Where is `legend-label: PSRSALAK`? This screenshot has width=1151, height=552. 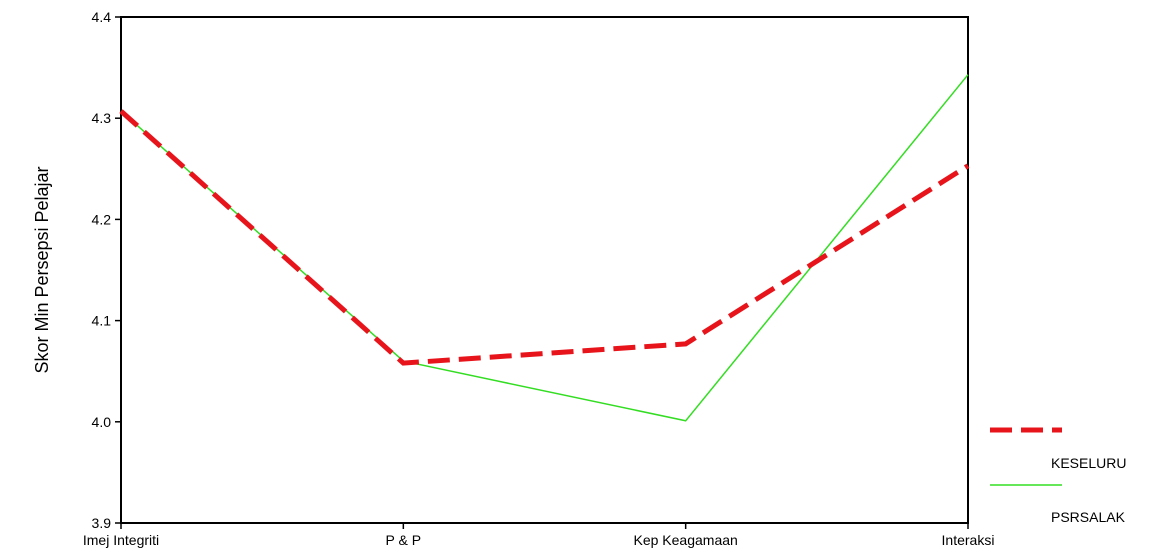 legend-label: PSRSALAK is located at coordinates (1088, 517).